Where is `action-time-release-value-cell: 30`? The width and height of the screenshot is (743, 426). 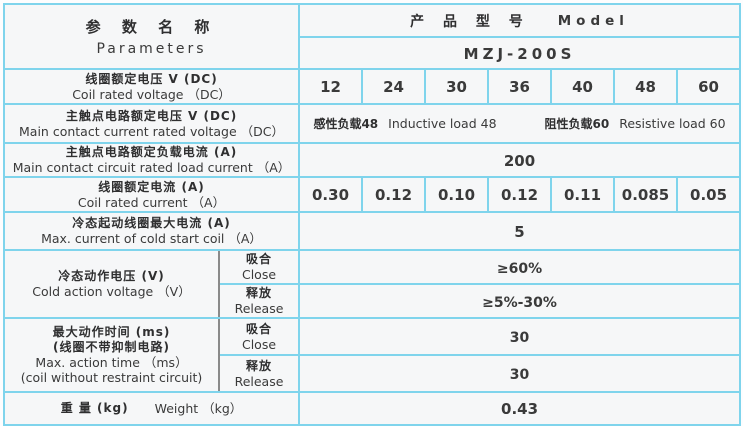 action-time-release-value-cell: 30 is located at coordinates (520, 373).